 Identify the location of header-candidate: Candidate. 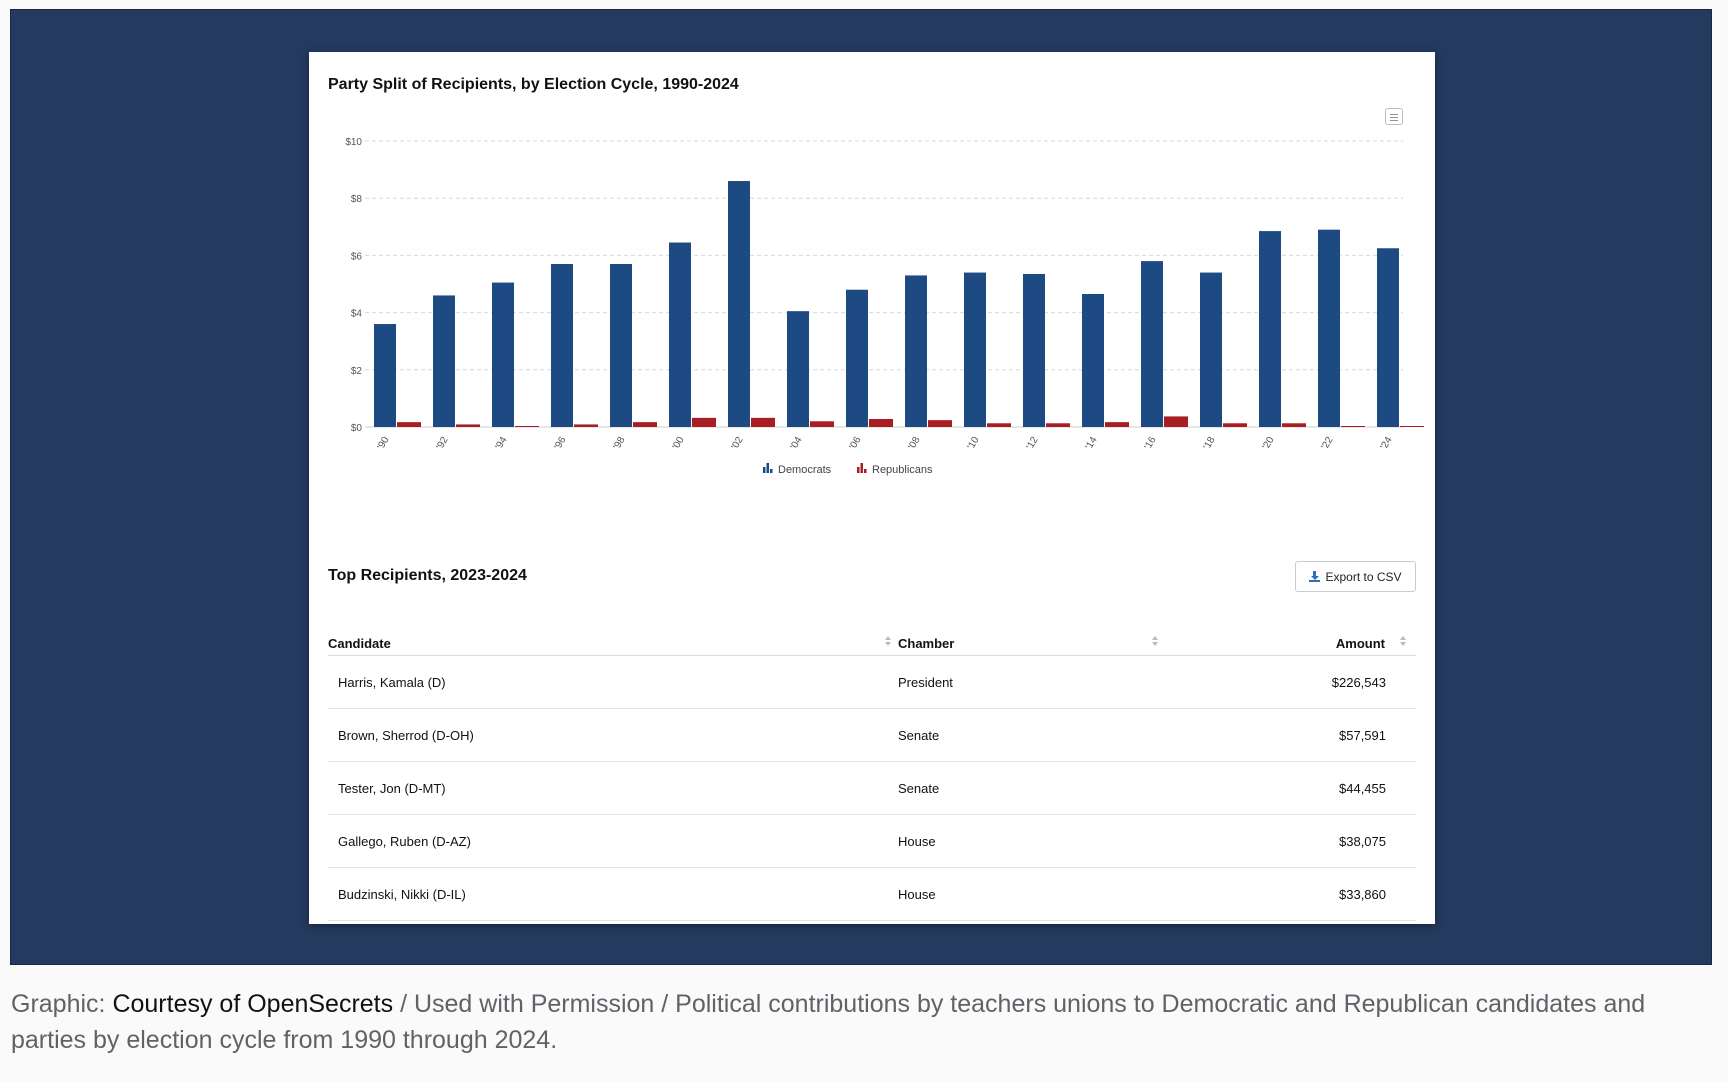
(359, 643).